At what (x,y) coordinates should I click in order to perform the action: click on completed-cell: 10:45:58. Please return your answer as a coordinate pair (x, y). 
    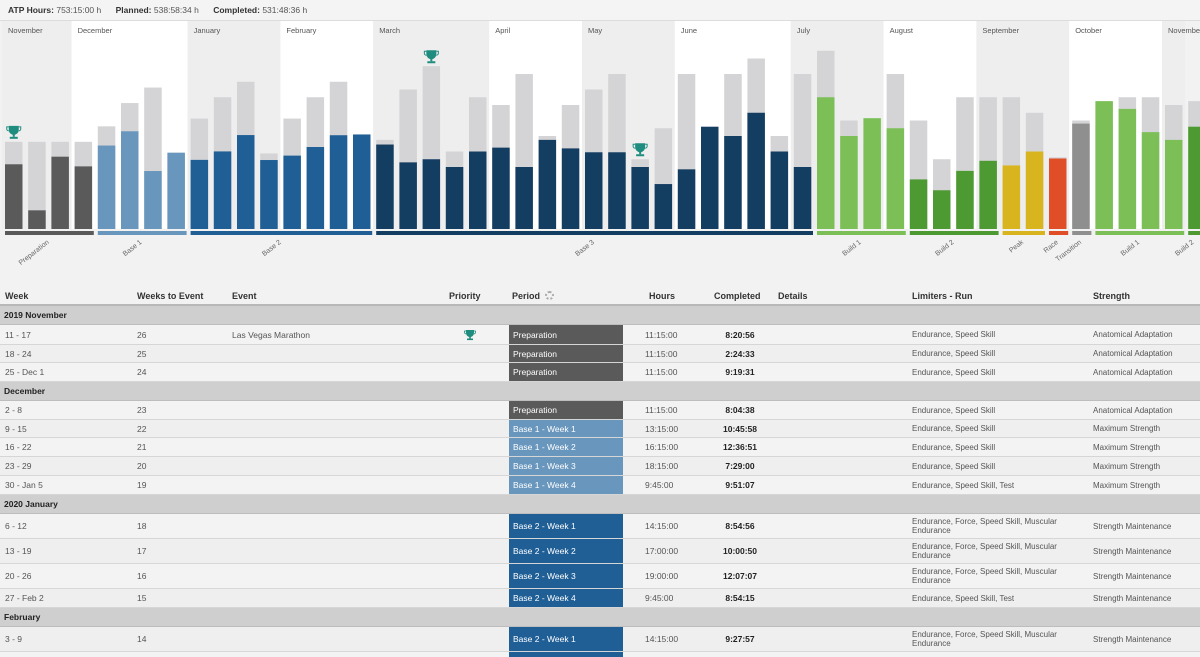
    Looking at the image, I should click on (740, 428).